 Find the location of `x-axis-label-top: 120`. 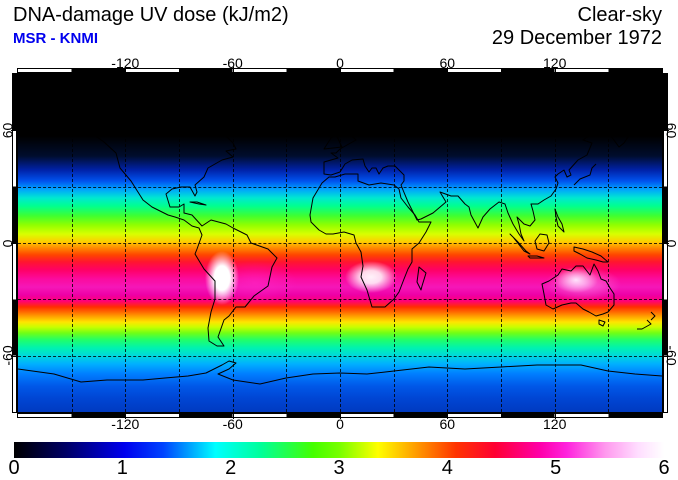

x-axis-label-top: 120 is located at coordinates (555, 63).